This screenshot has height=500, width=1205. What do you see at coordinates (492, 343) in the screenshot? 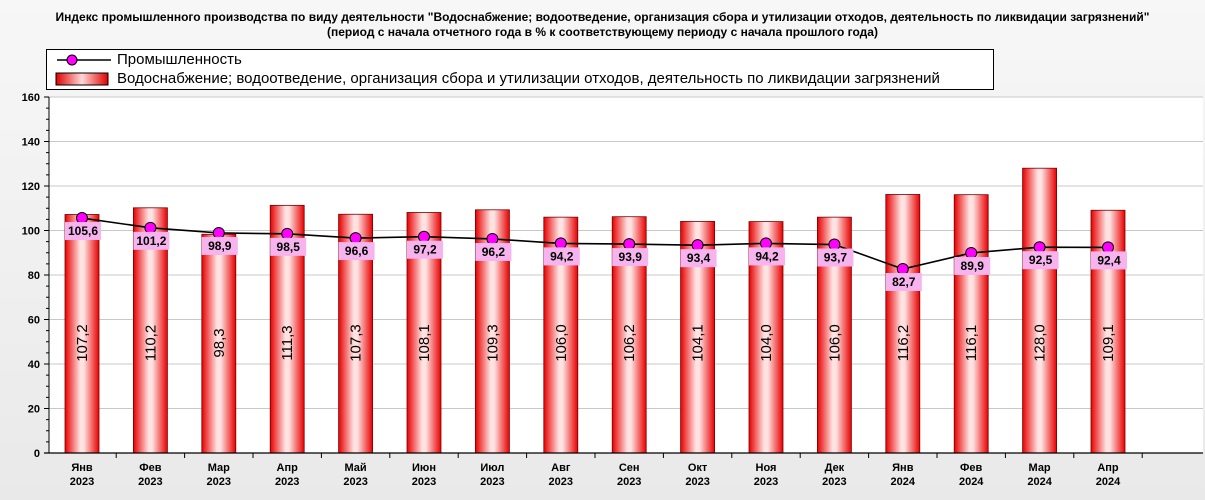
I see `bar-value-label: 109,3` at bounding box center [492, 343].